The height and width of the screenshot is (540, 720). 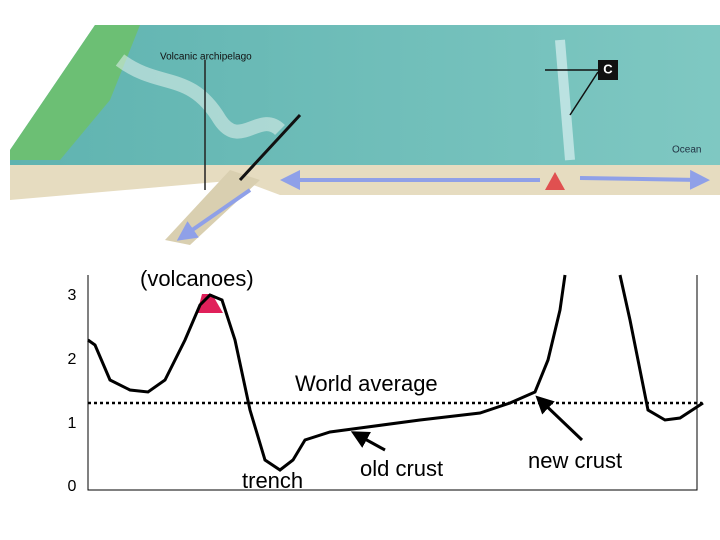 What do you see at coordinates (72, 295) in the screenshot?
I see `y-tick-label: 3` at bounding box center [72, 295].